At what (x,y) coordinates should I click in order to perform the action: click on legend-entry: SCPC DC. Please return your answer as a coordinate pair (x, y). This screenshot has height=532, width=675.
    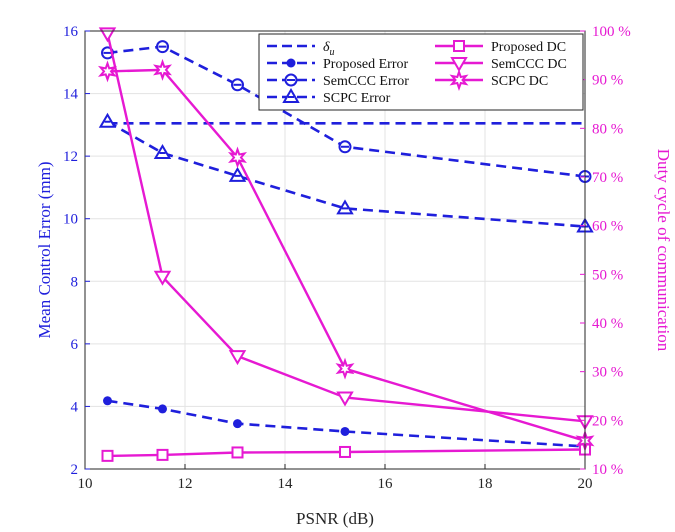
    Looking at the image, I should click on (491, 80).